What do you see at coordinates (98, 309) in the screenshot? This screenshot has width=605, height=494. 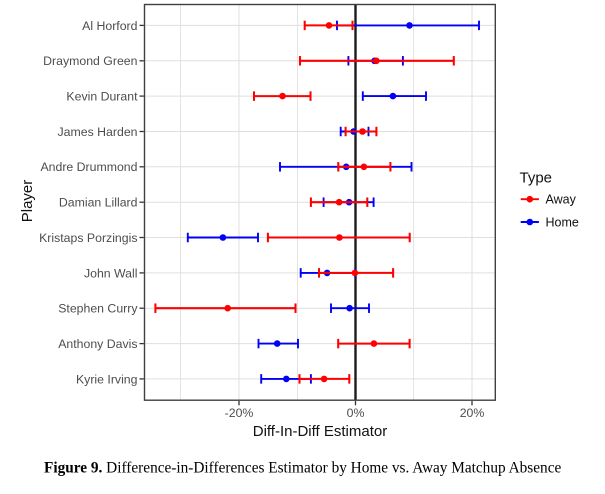 I see `svg-text: Stephen Curry` at bounding box center [98, 309].